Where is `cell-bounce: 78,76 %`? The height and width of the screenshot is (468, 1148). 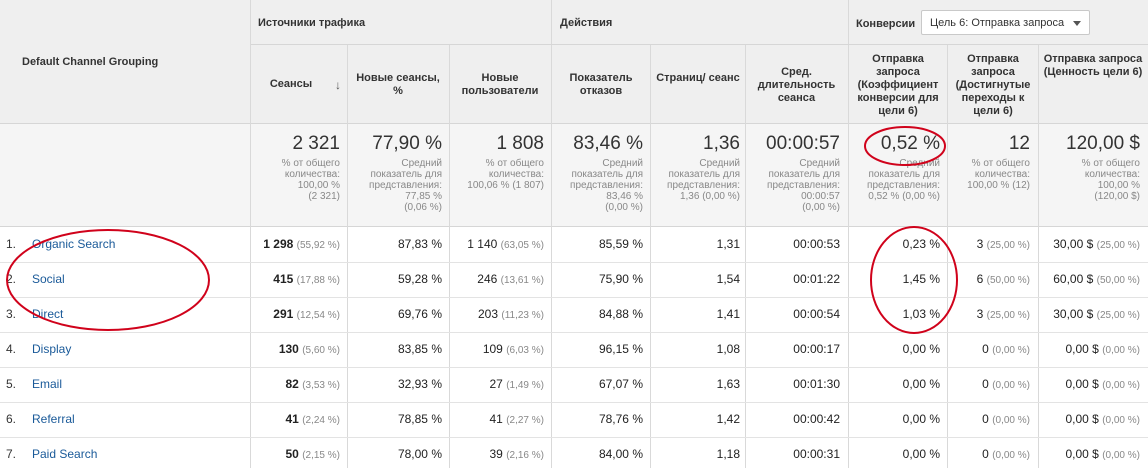 cell-bounce: 78,76 % is located at coordinates (621, 419).